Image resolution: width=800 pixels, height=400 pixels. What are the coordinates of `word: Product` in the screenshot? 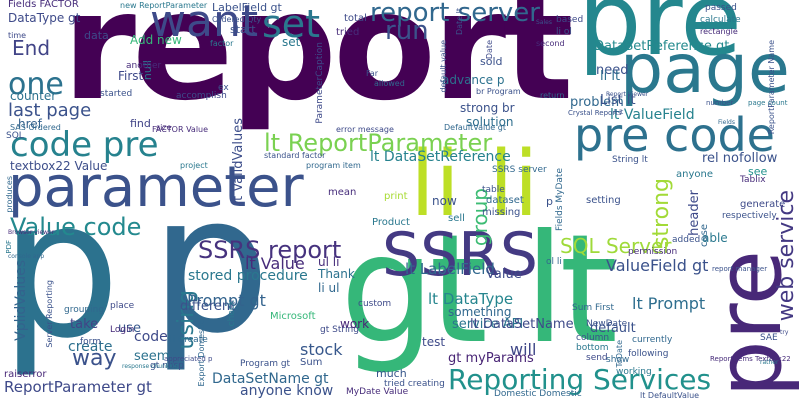 It's located at (391, 222).